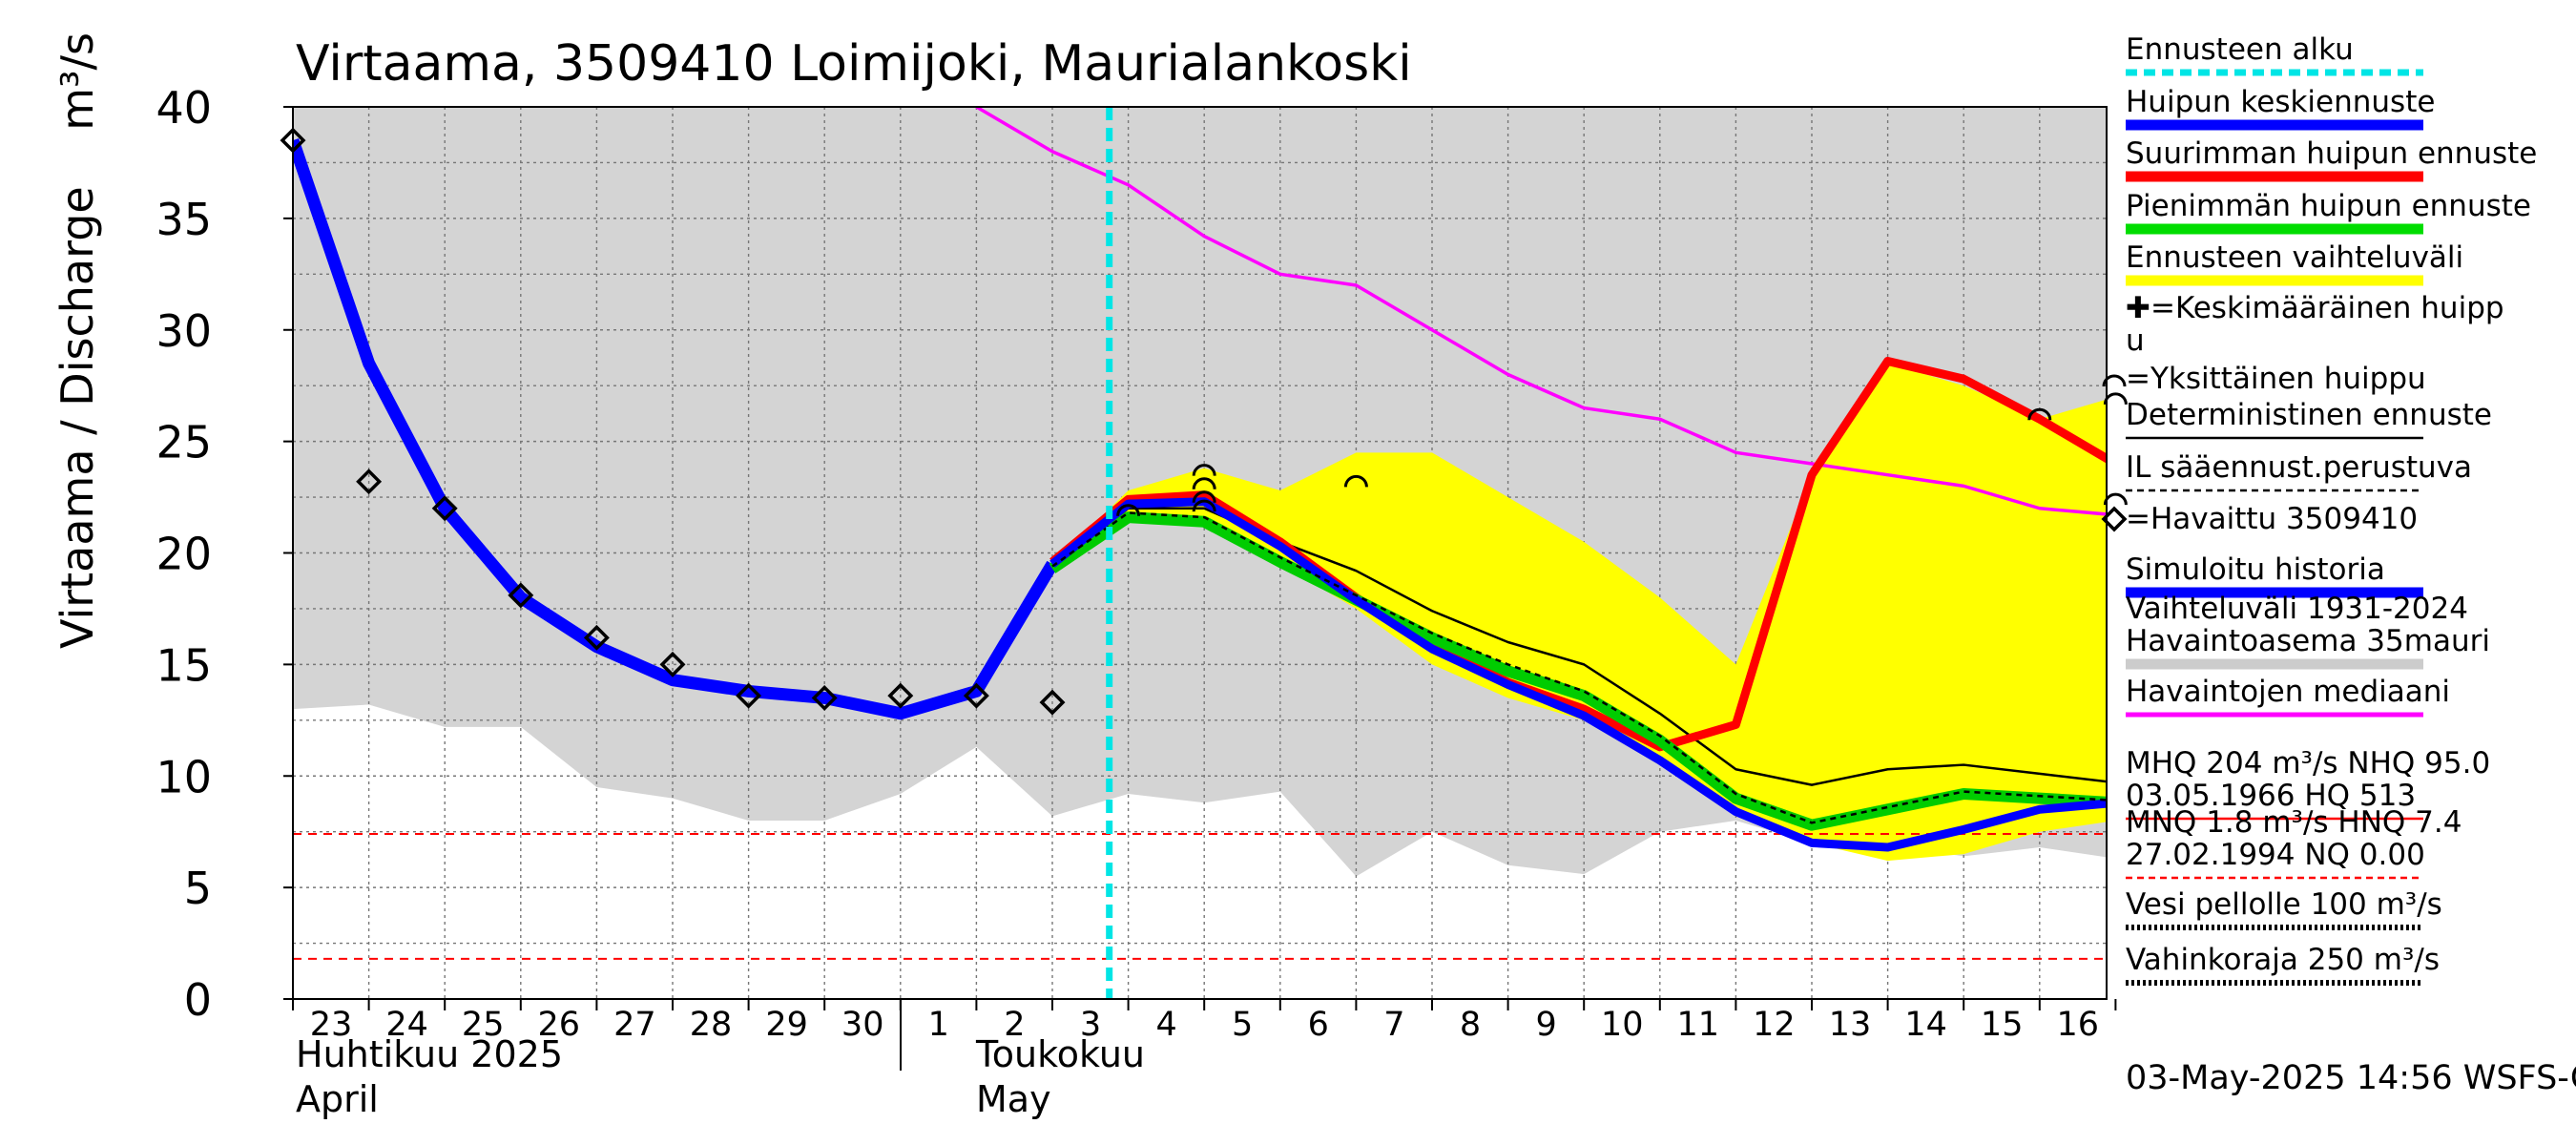 This screenshot has height=1145, width=2576. Describe the element at coordinates (1013, 1099) in the screenshot. I see `month-label-en: May` at that location.